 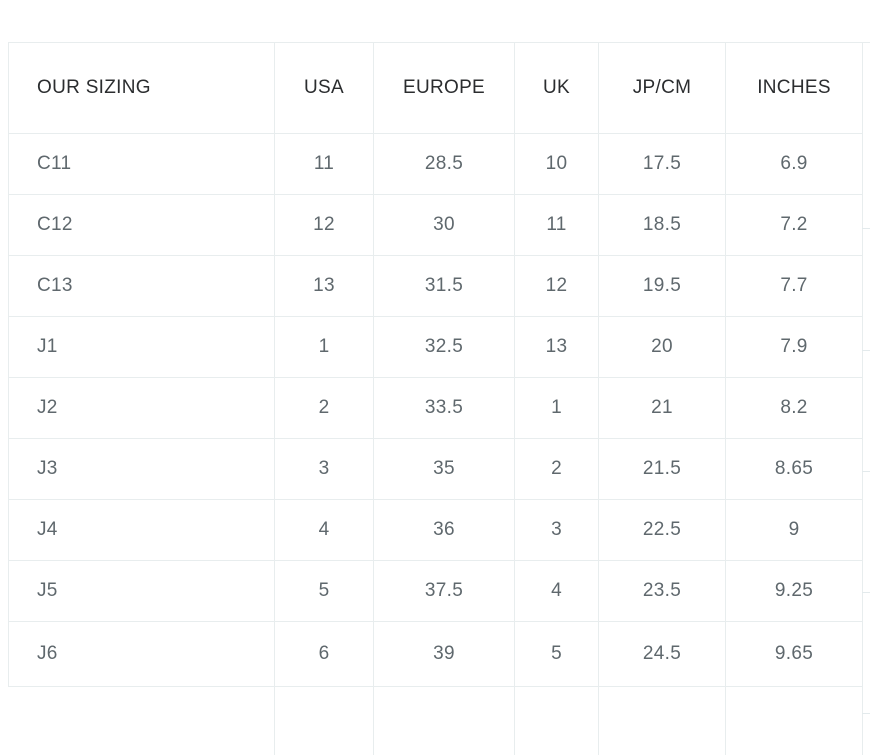 I want to click on cell-uk: 2, so click(x=556, y=469).